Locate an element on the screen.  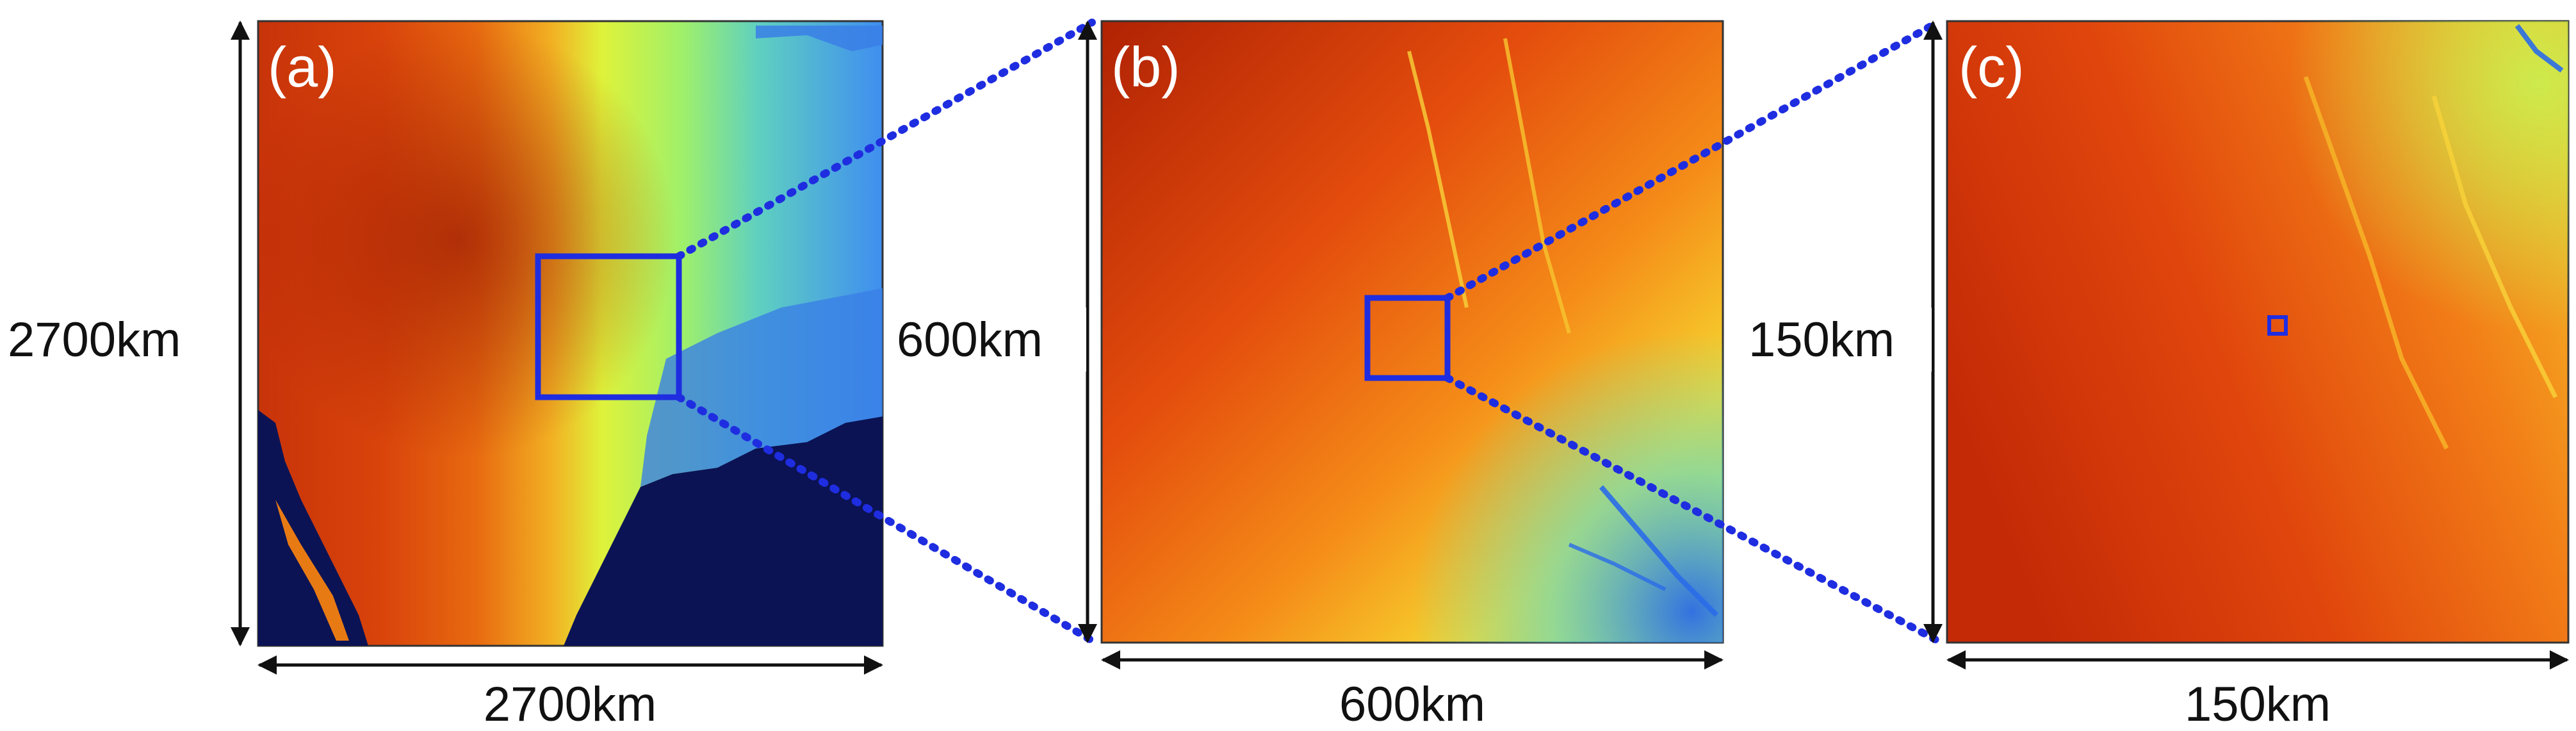
panel-b-width-label: 600km is located at coordinates (1412, 704).